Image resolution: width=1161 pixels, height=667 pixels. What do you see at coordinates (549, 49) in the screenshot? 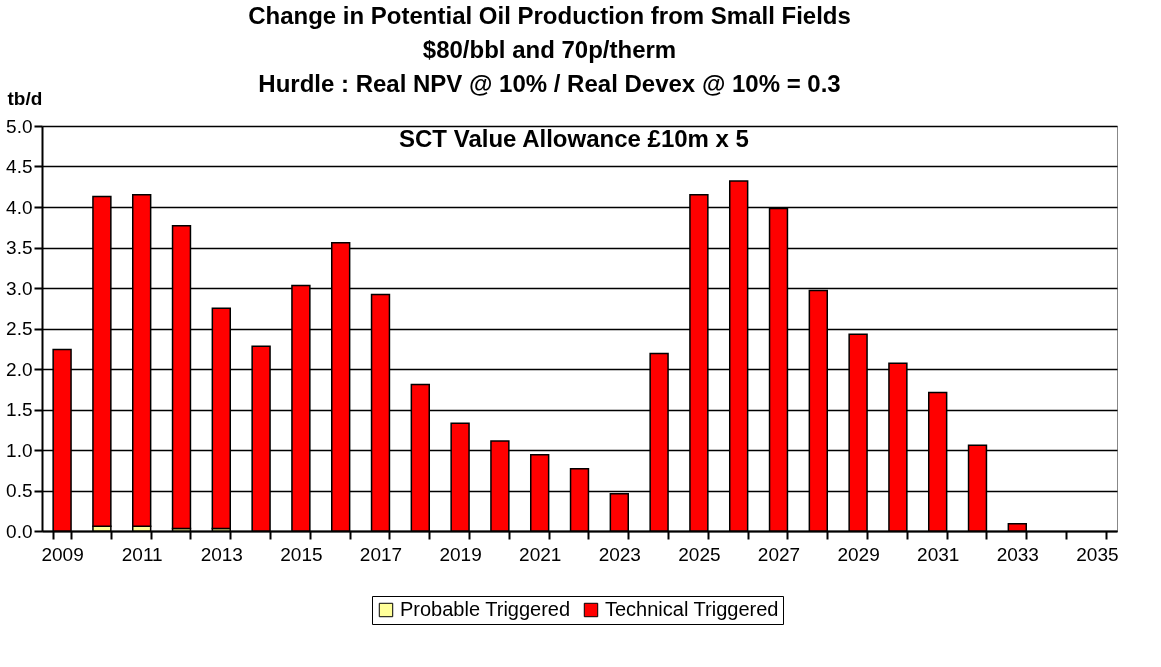
I see `text: $80/bbl and 70p/therm` at bounding box center [549, 49].